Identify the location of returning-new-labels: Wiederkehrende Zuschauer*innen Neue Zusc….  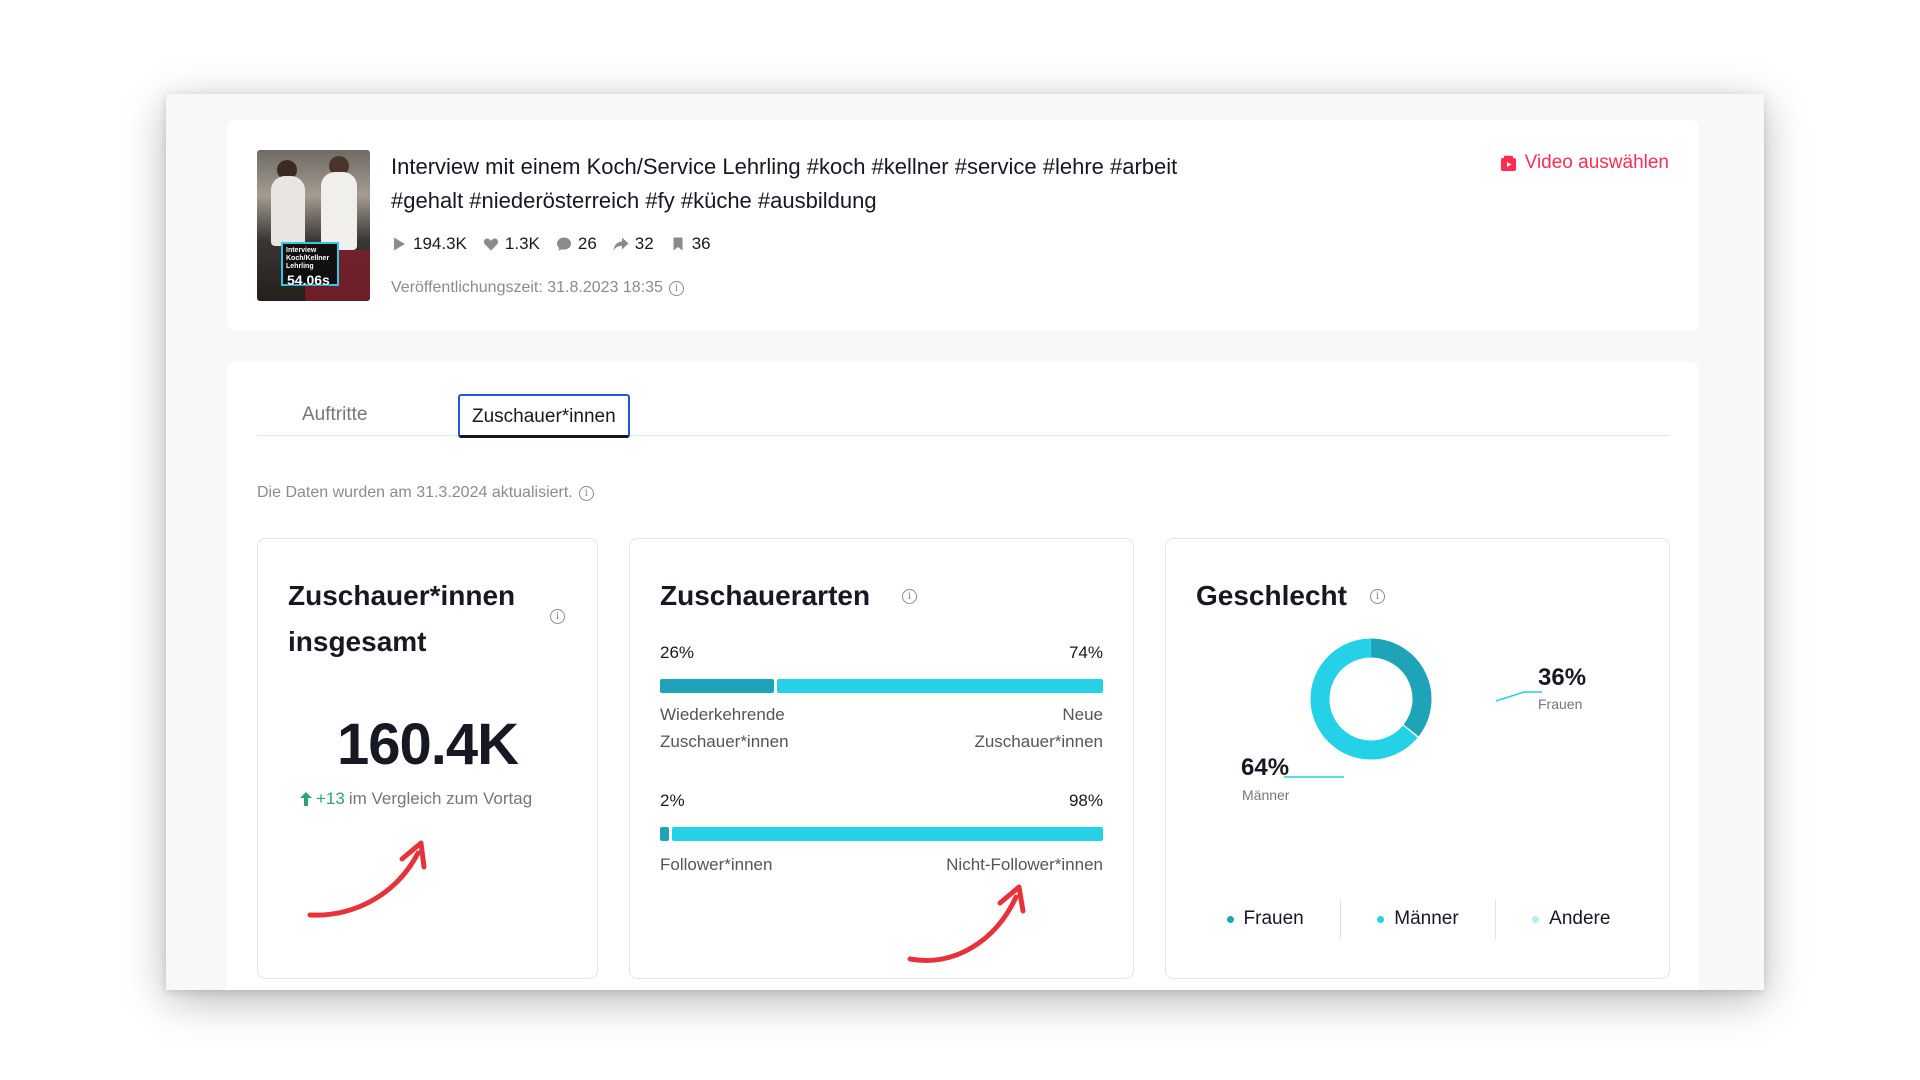
(881, 728).